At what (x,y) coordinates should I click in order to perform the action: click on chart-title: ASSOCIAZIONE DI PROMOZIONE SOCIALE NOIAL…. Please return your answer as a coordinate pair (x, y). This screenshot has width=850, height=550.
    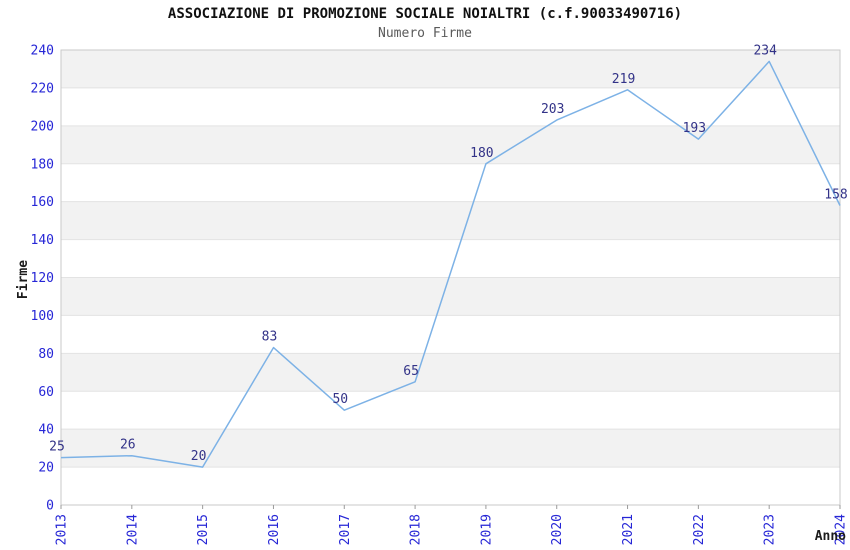
    Looking at the image, I should click on (425, 14).